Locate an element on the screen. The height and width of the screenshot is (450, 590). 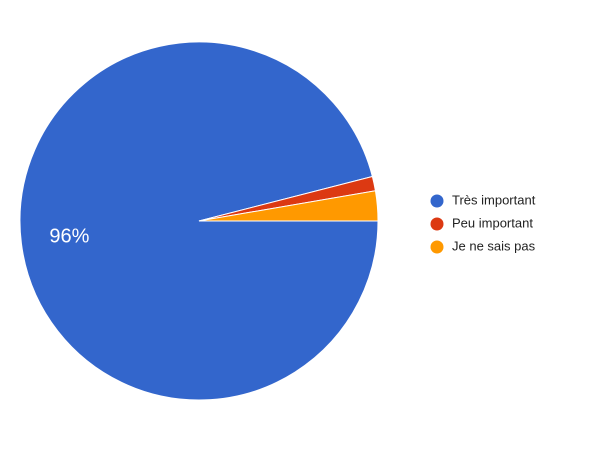
legend-label: Très important is located at coordinates (494, 199).